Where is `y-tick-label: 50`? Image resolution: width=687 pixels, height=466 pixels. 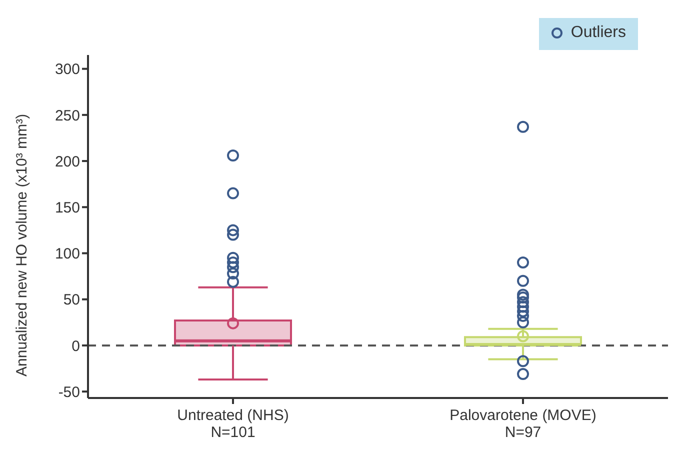
y-tick-label: 50 is located at coordinates (71, 300).